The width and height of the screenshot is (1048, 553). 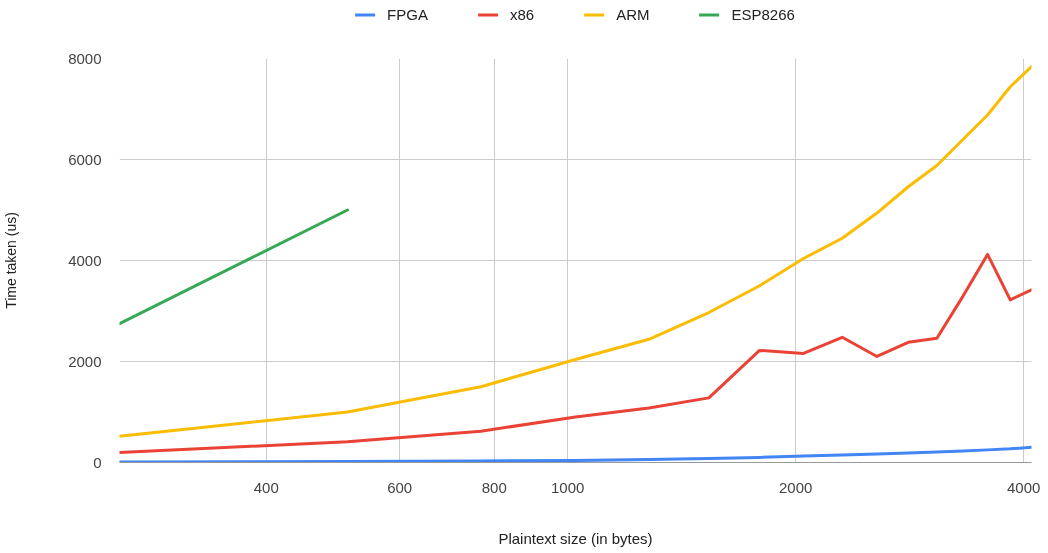 I want to click on y-tick-label: 8000, so click(x=85, y=58).